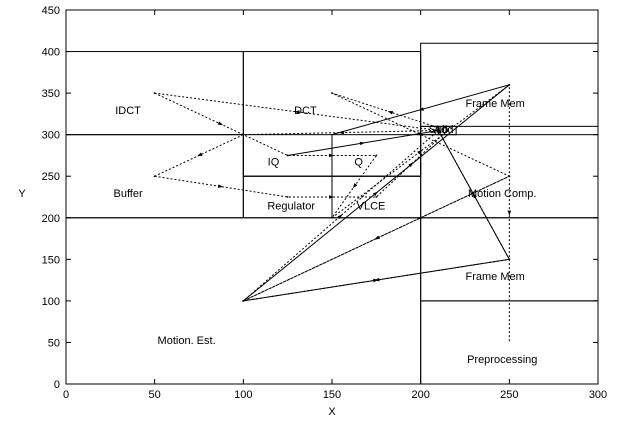 Image resolution: width=637 pixels, height=424 pixels. I want to click on x-tick-label-6: 300, so click(598, 395).